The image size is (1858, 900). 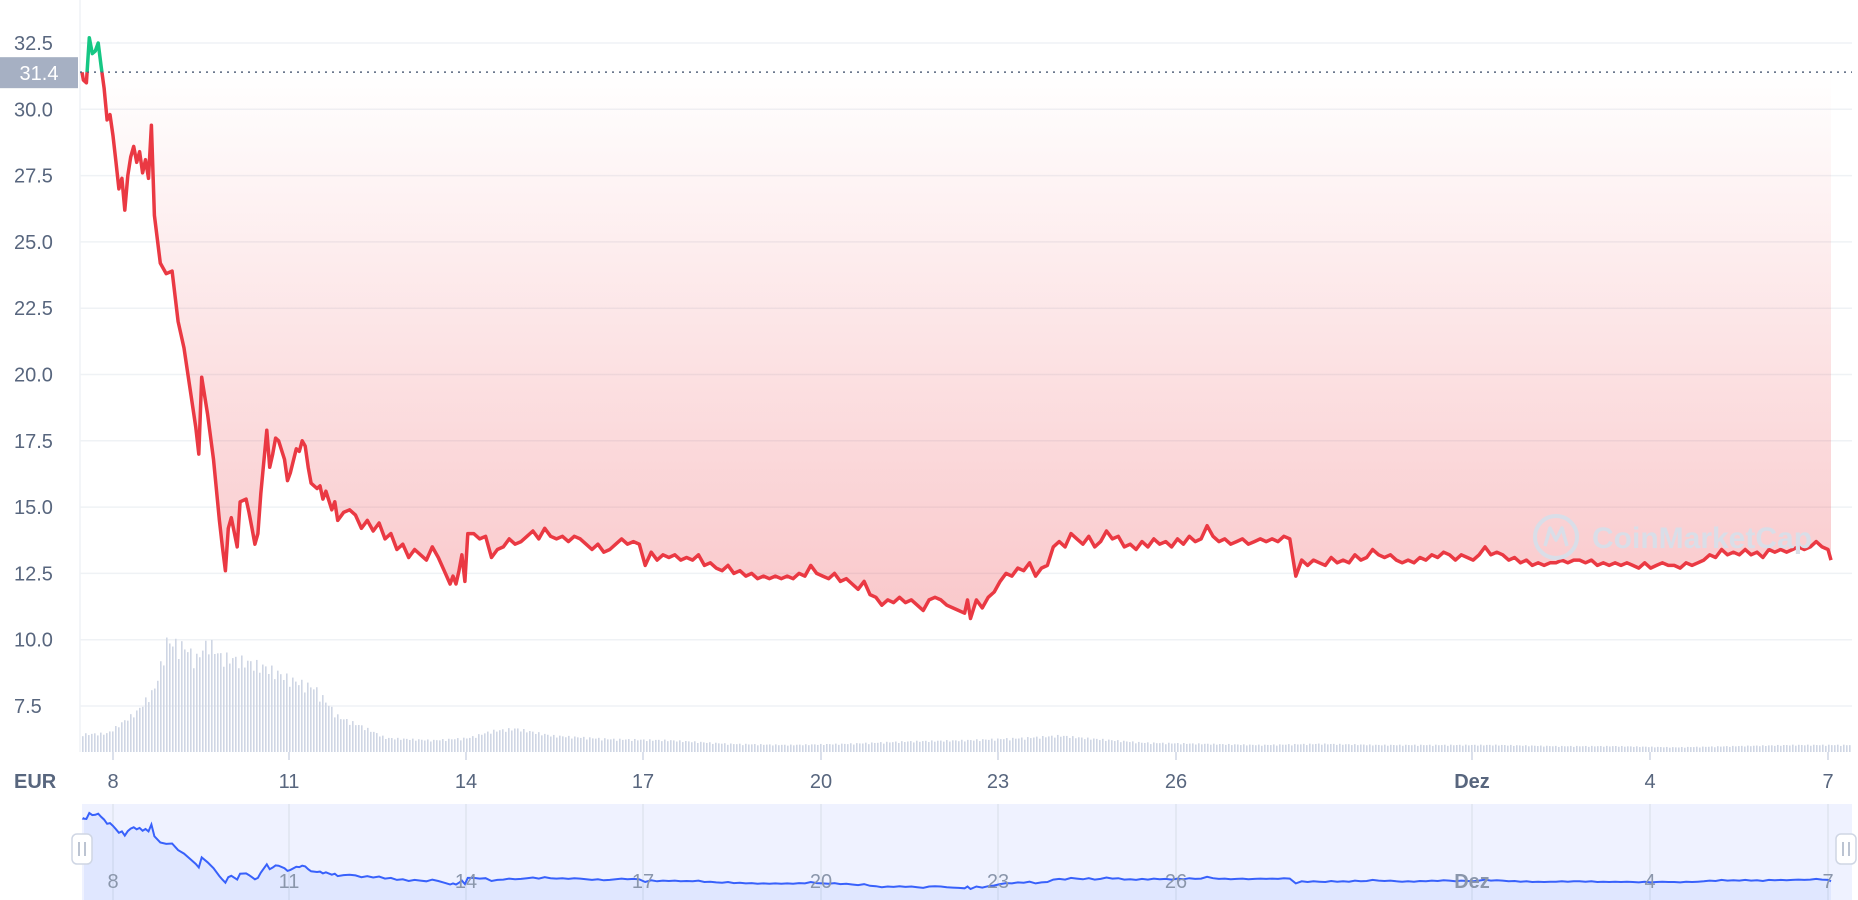 I want to click on navigator-right-handle, so click(x=1846, y=849).